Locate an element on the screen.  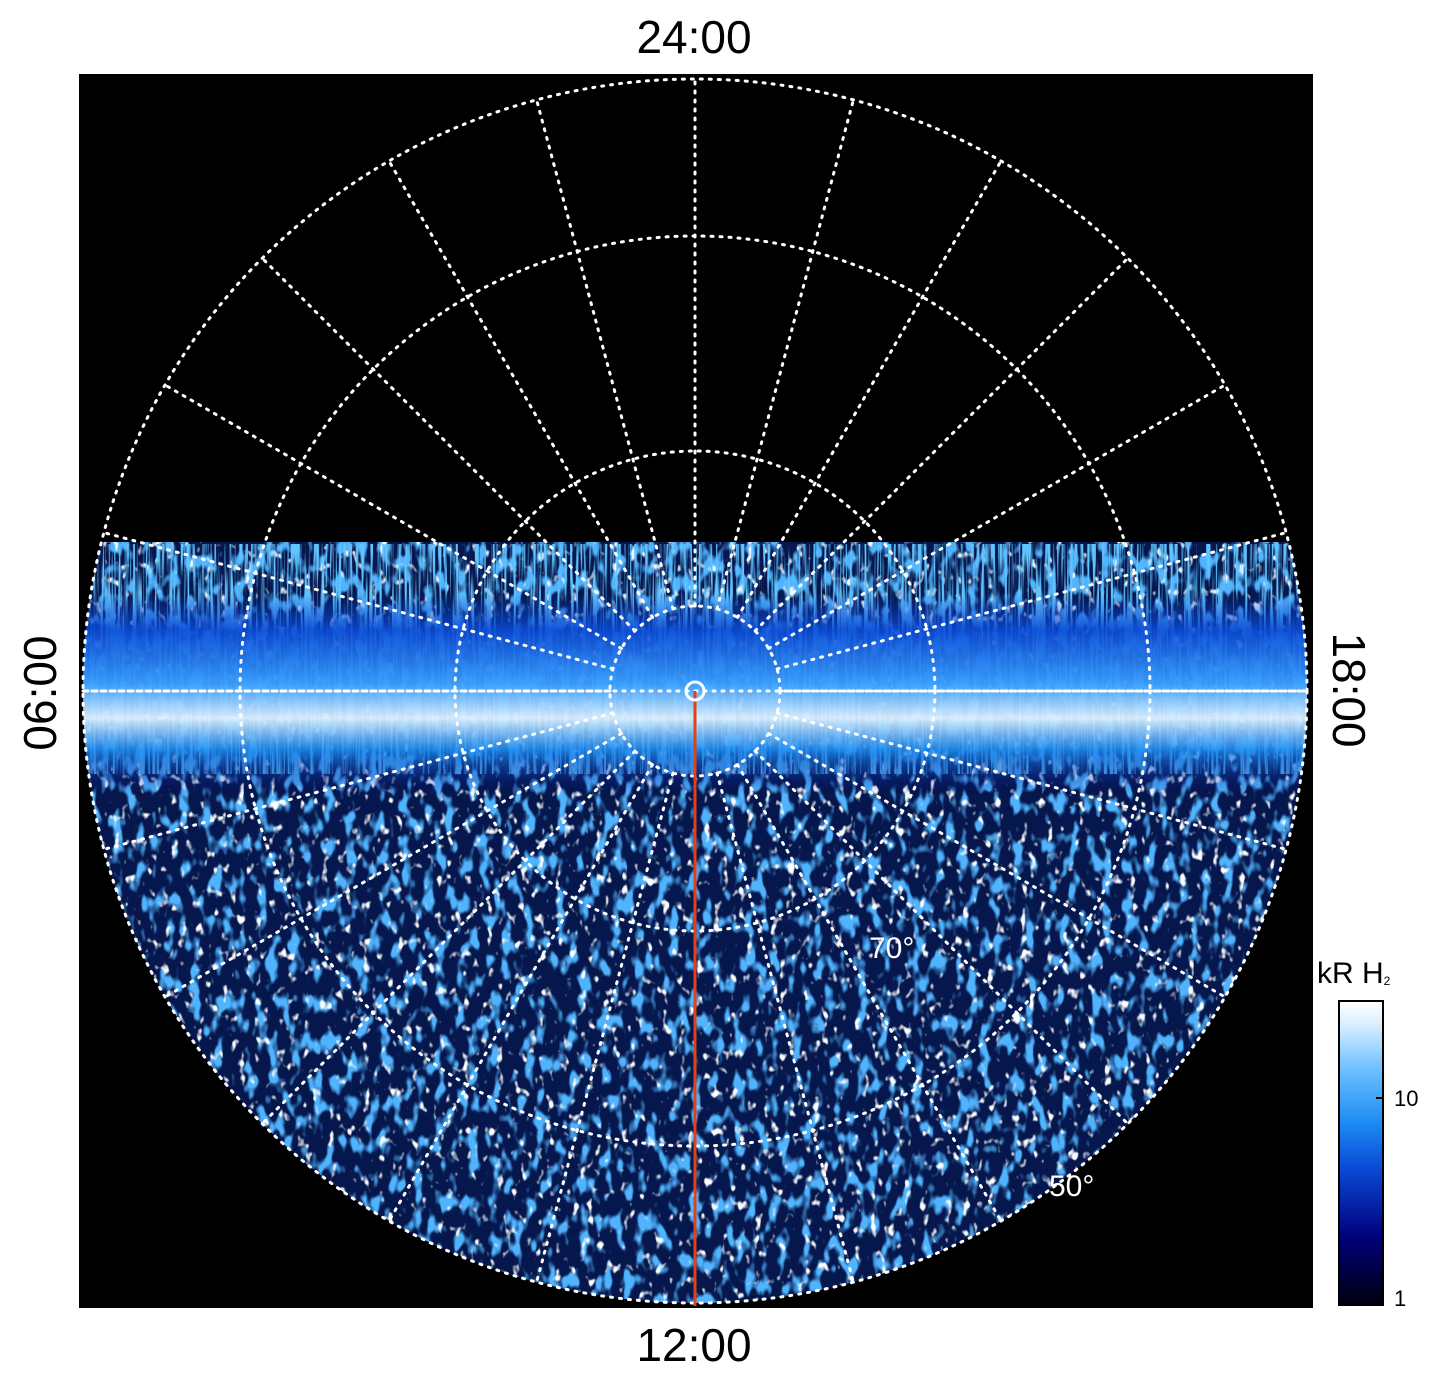
local-time-label-24: 24:00 is located at coordinates (694, 37).